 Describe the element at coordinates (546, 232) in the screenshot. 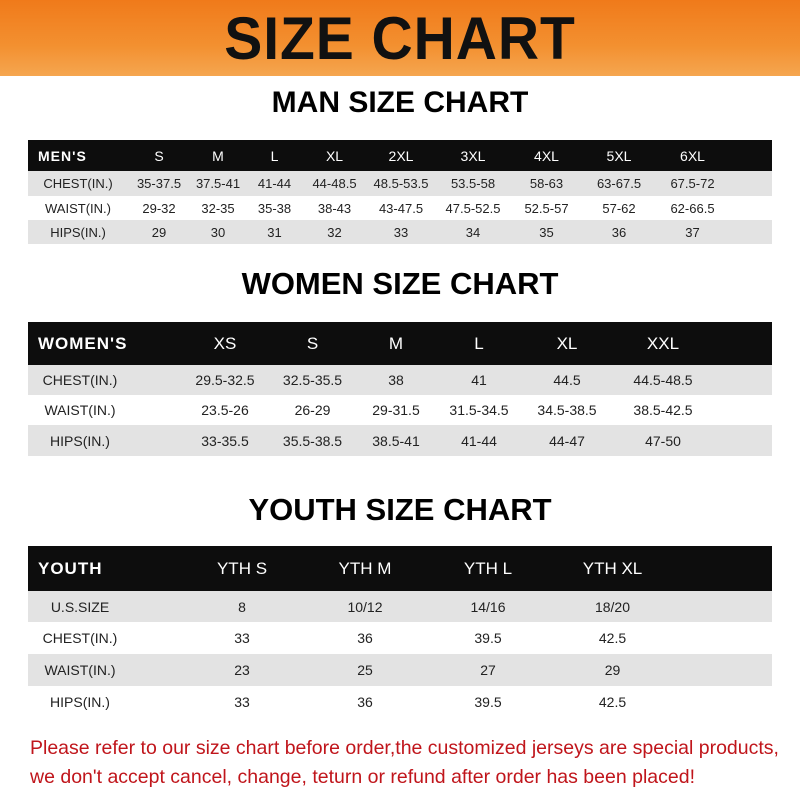

I see `measurement-cell: 35` at that location.